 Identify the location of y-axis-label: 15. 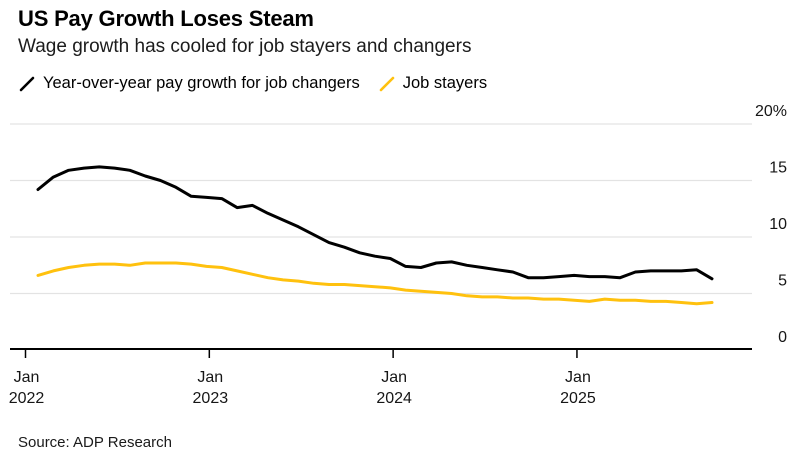
(778, 168).